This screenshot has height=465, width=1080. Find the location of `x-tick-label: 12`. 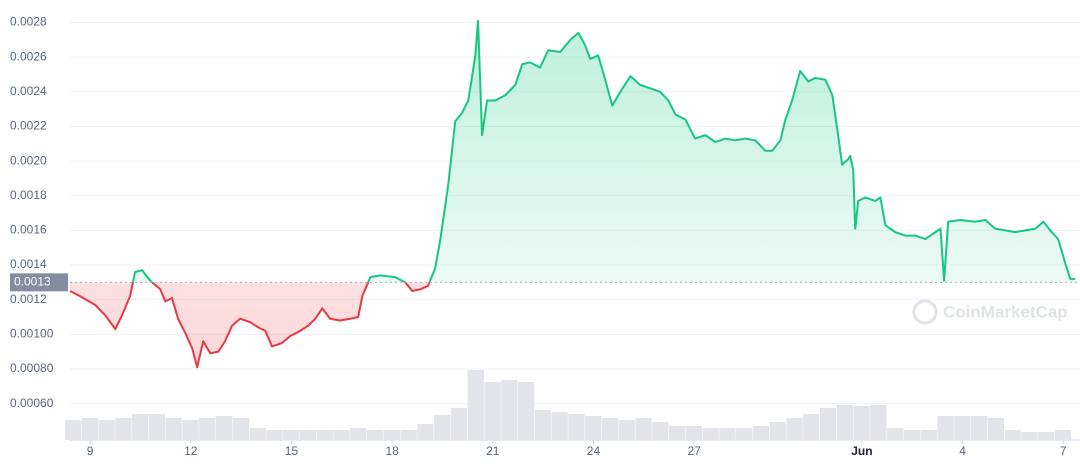

x-tick-label: 12 is located at coordinates (191, 451).